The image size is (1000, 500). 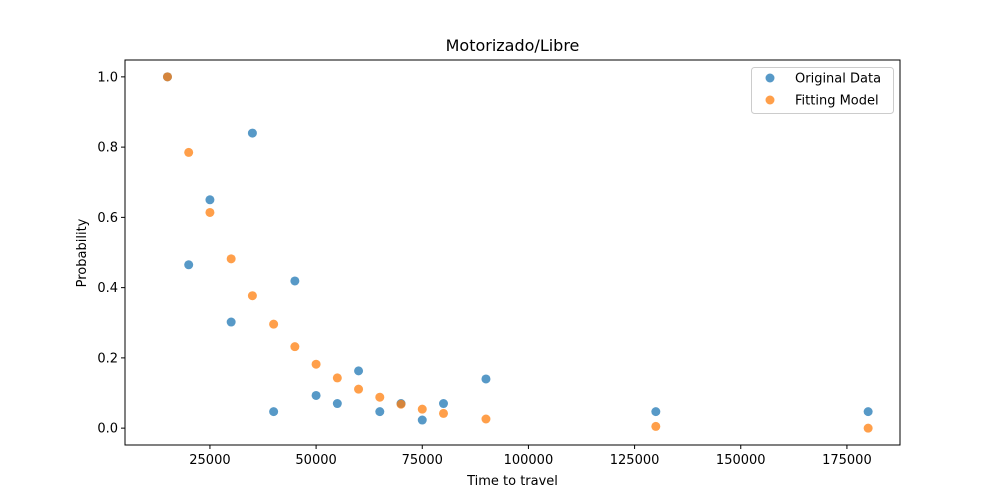 I want to click on x-tick-label: 75000, so click(x=422, y=460).